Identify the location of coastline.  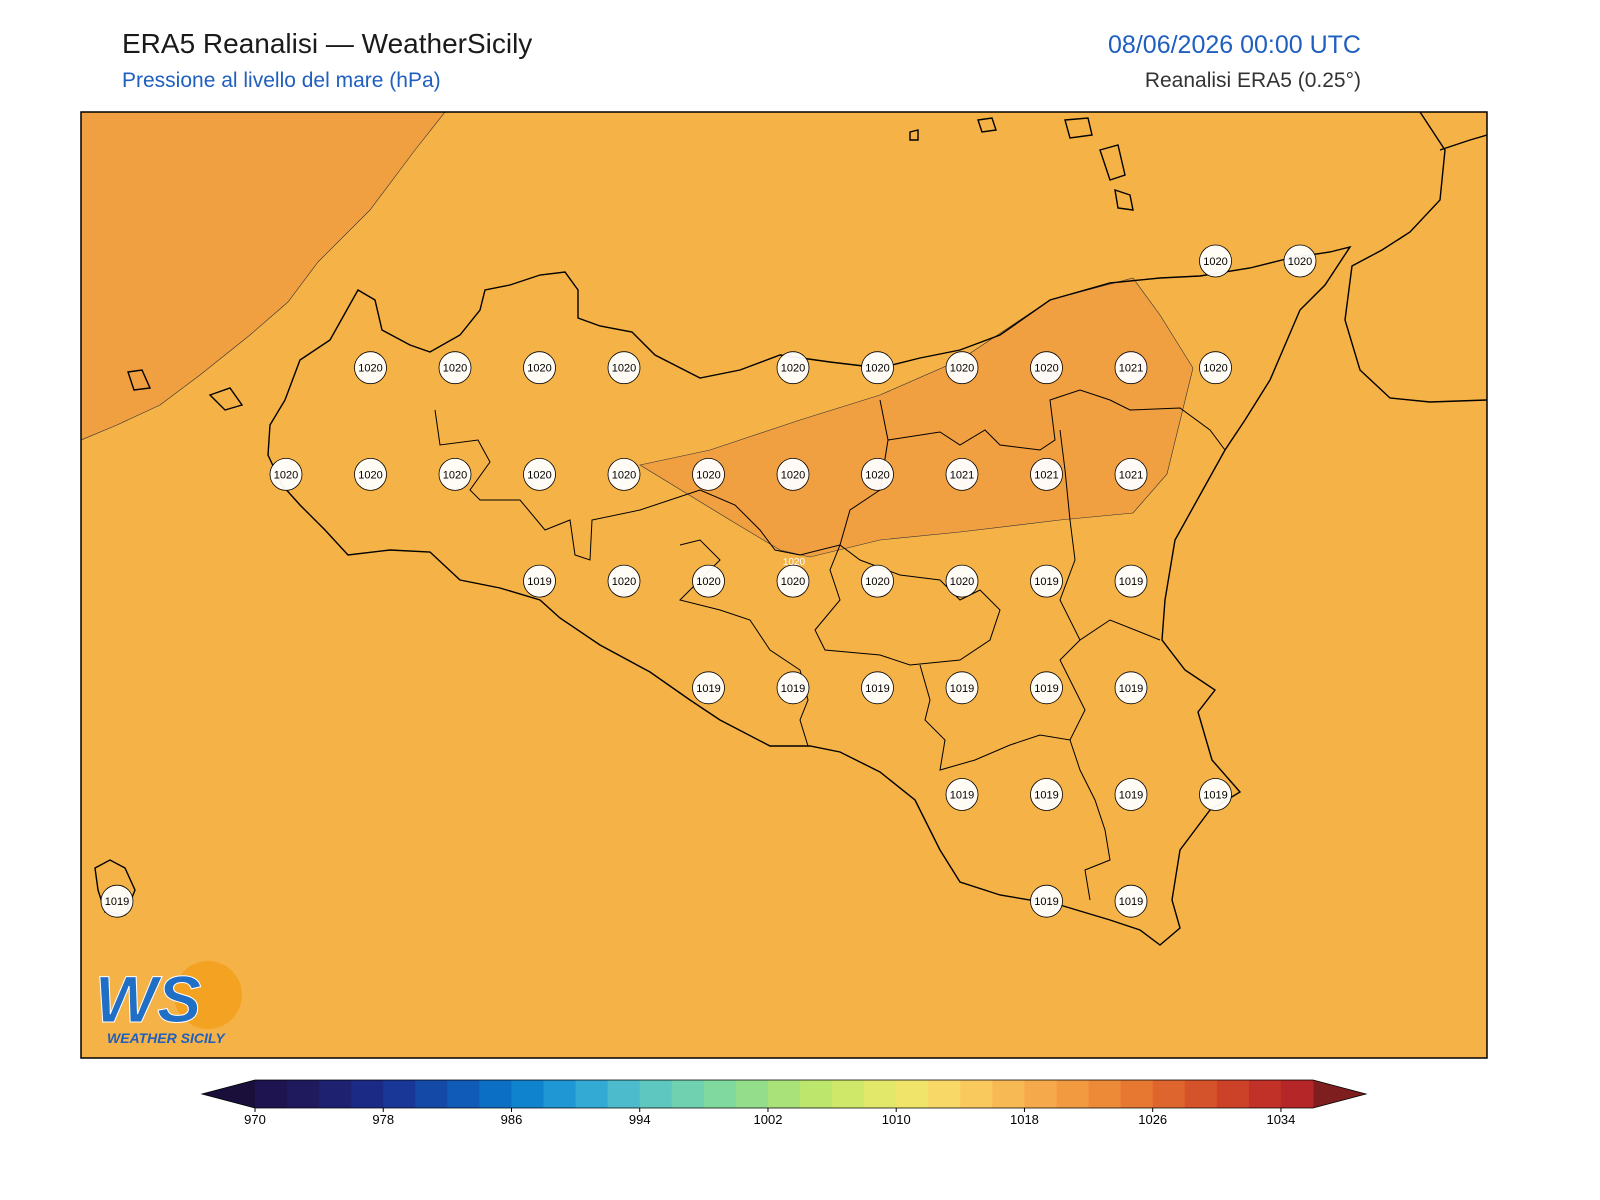
(1415, 257).